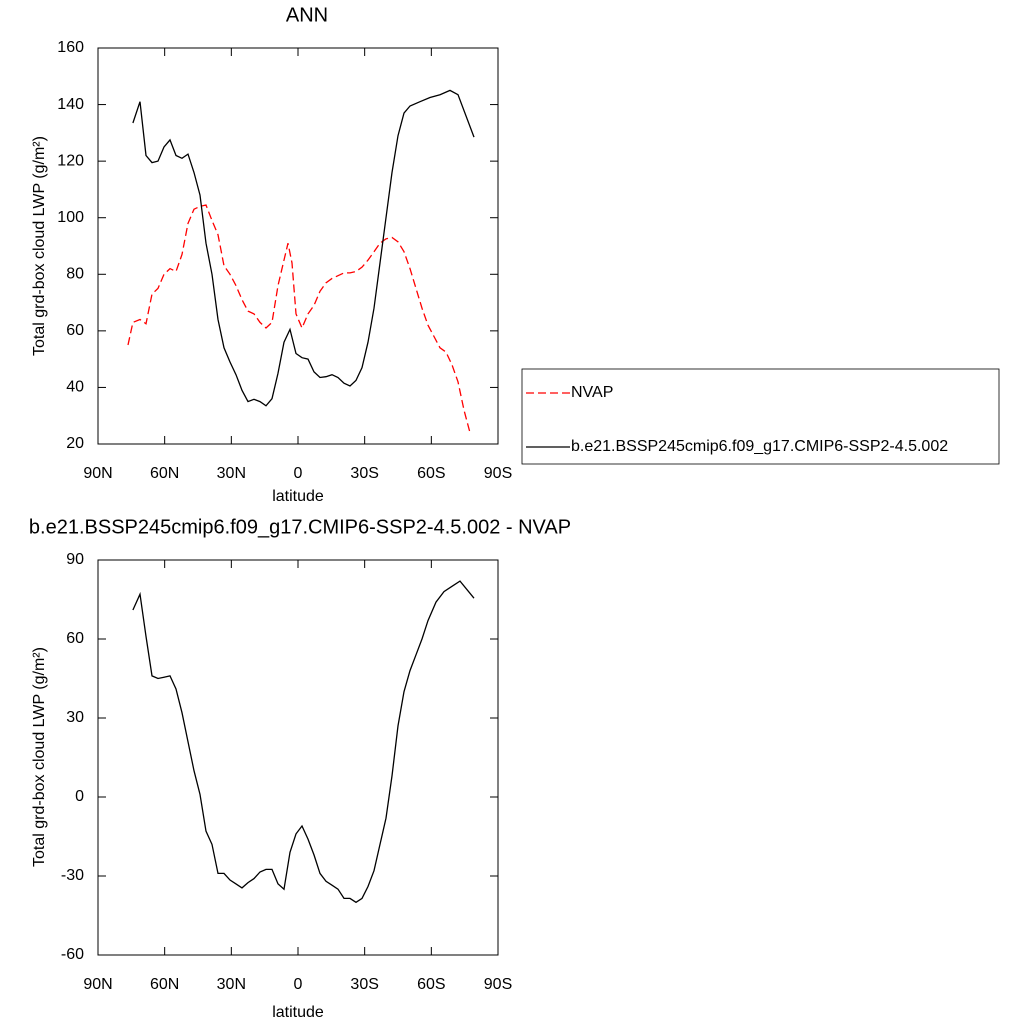  Describe the element at coordinates (72, 875) in the screenshot. I see `y-tick-label: -30` at that location.